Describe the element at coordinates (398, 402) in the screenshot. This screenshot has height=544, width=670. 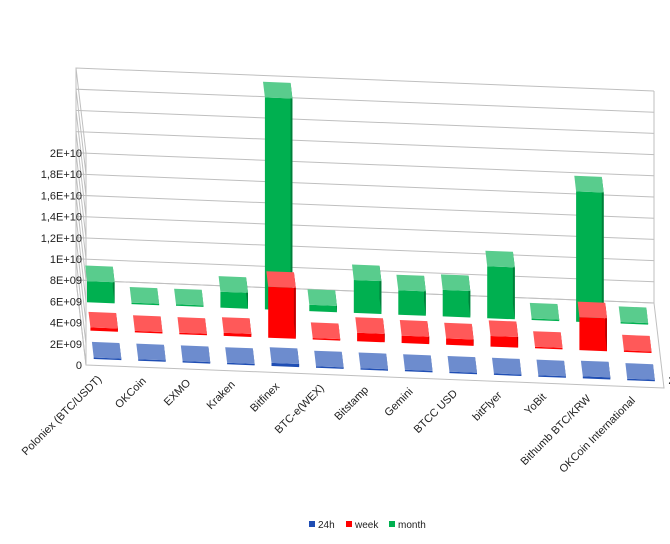
I see `category-label: Gemini` at that location.